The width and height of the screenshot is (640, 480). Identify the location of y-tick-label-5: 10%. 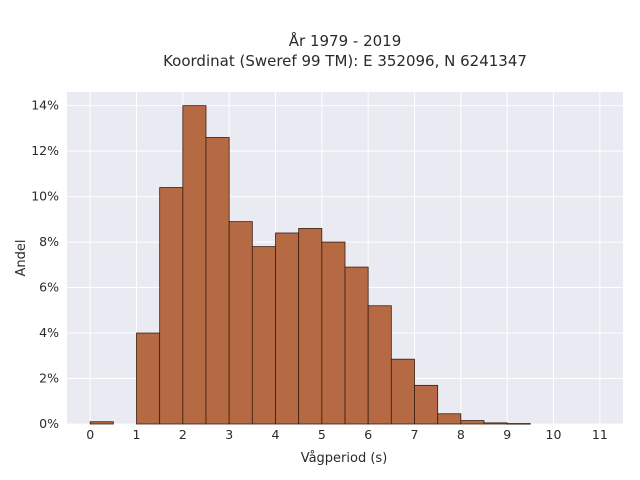
(45, 196).